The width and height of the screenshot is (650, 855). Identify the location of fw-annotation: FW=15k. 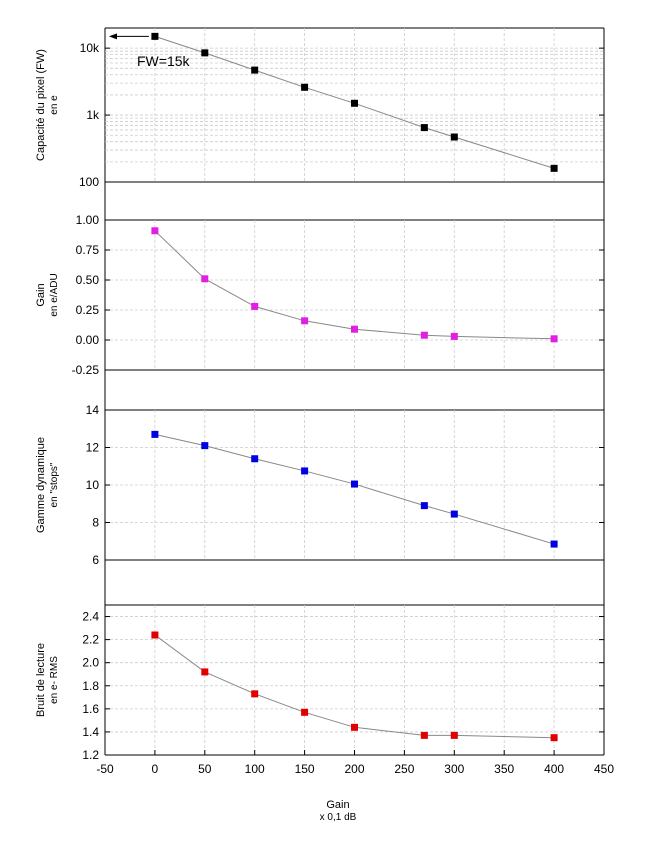
(164, 61).